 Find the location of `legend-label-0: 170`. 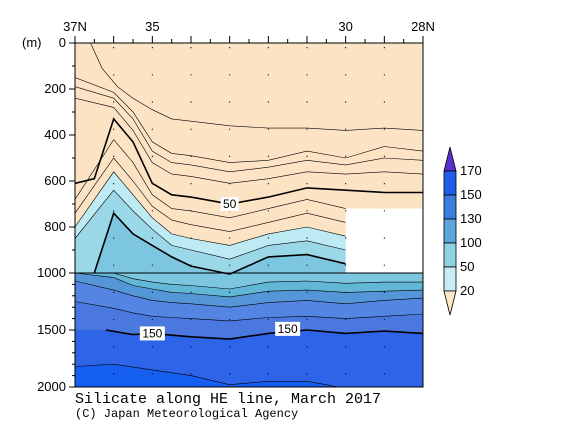

legend-label-0: 170 is located at coordinates (471, 170).